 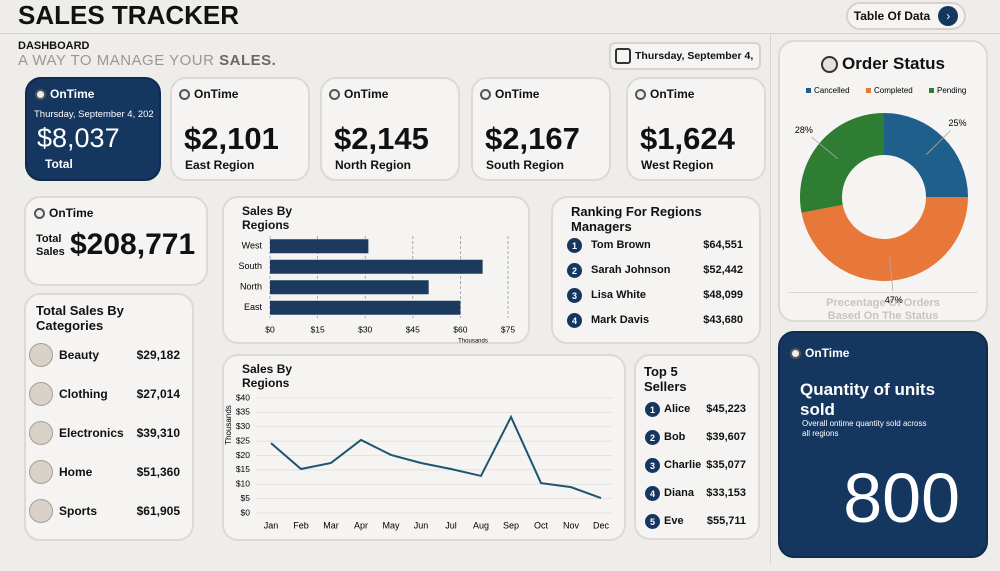 What do you see at coordinates (240, 129) in the screenshot?
I see `region-card: OnTime $2,101 East Region` at bounding box center [240, 129].